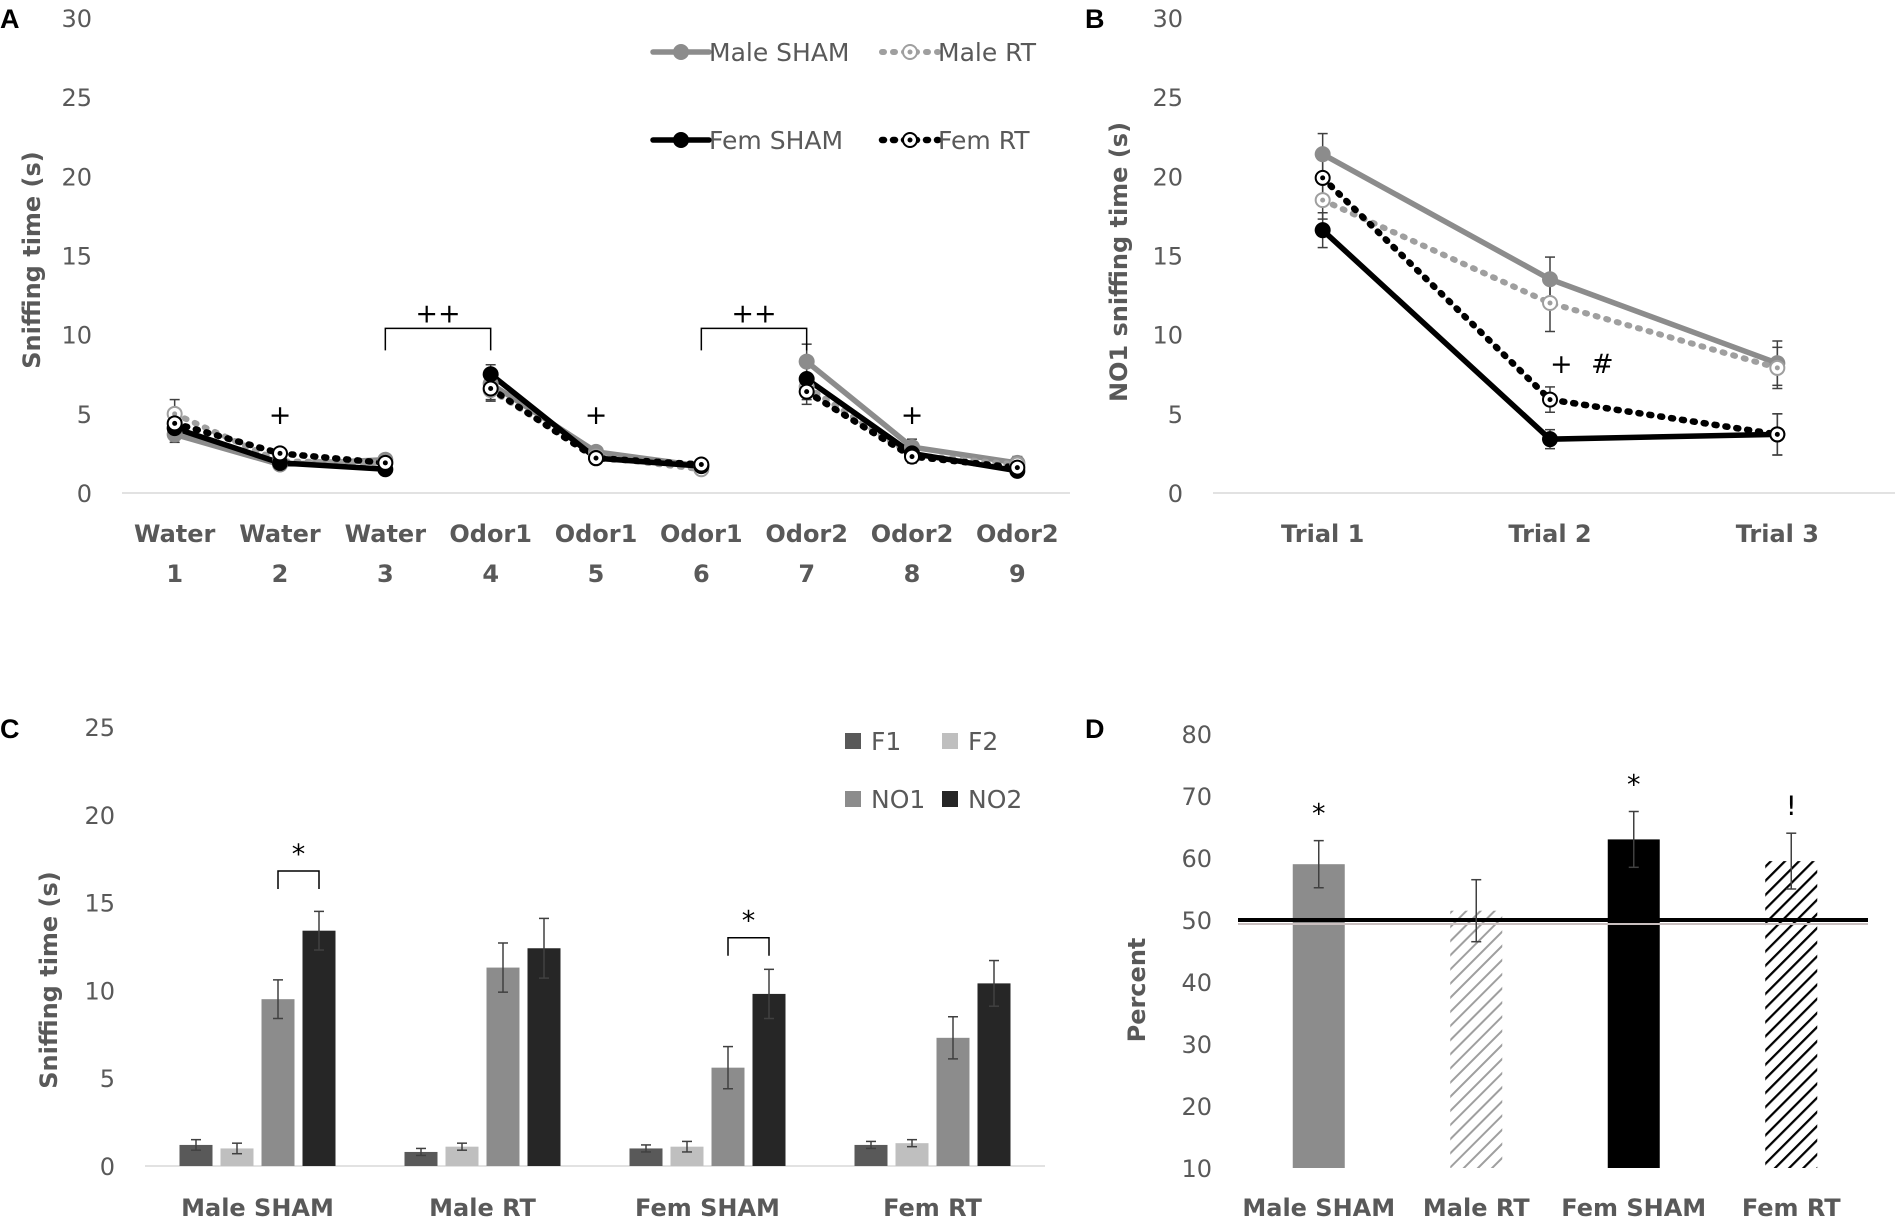 This screenshot has width=1900, height=1224. Describe the element at coordinates (1119, 262) in the screenshot. I see `y-axis-title: NO1 sniffing time (s)` at that location.